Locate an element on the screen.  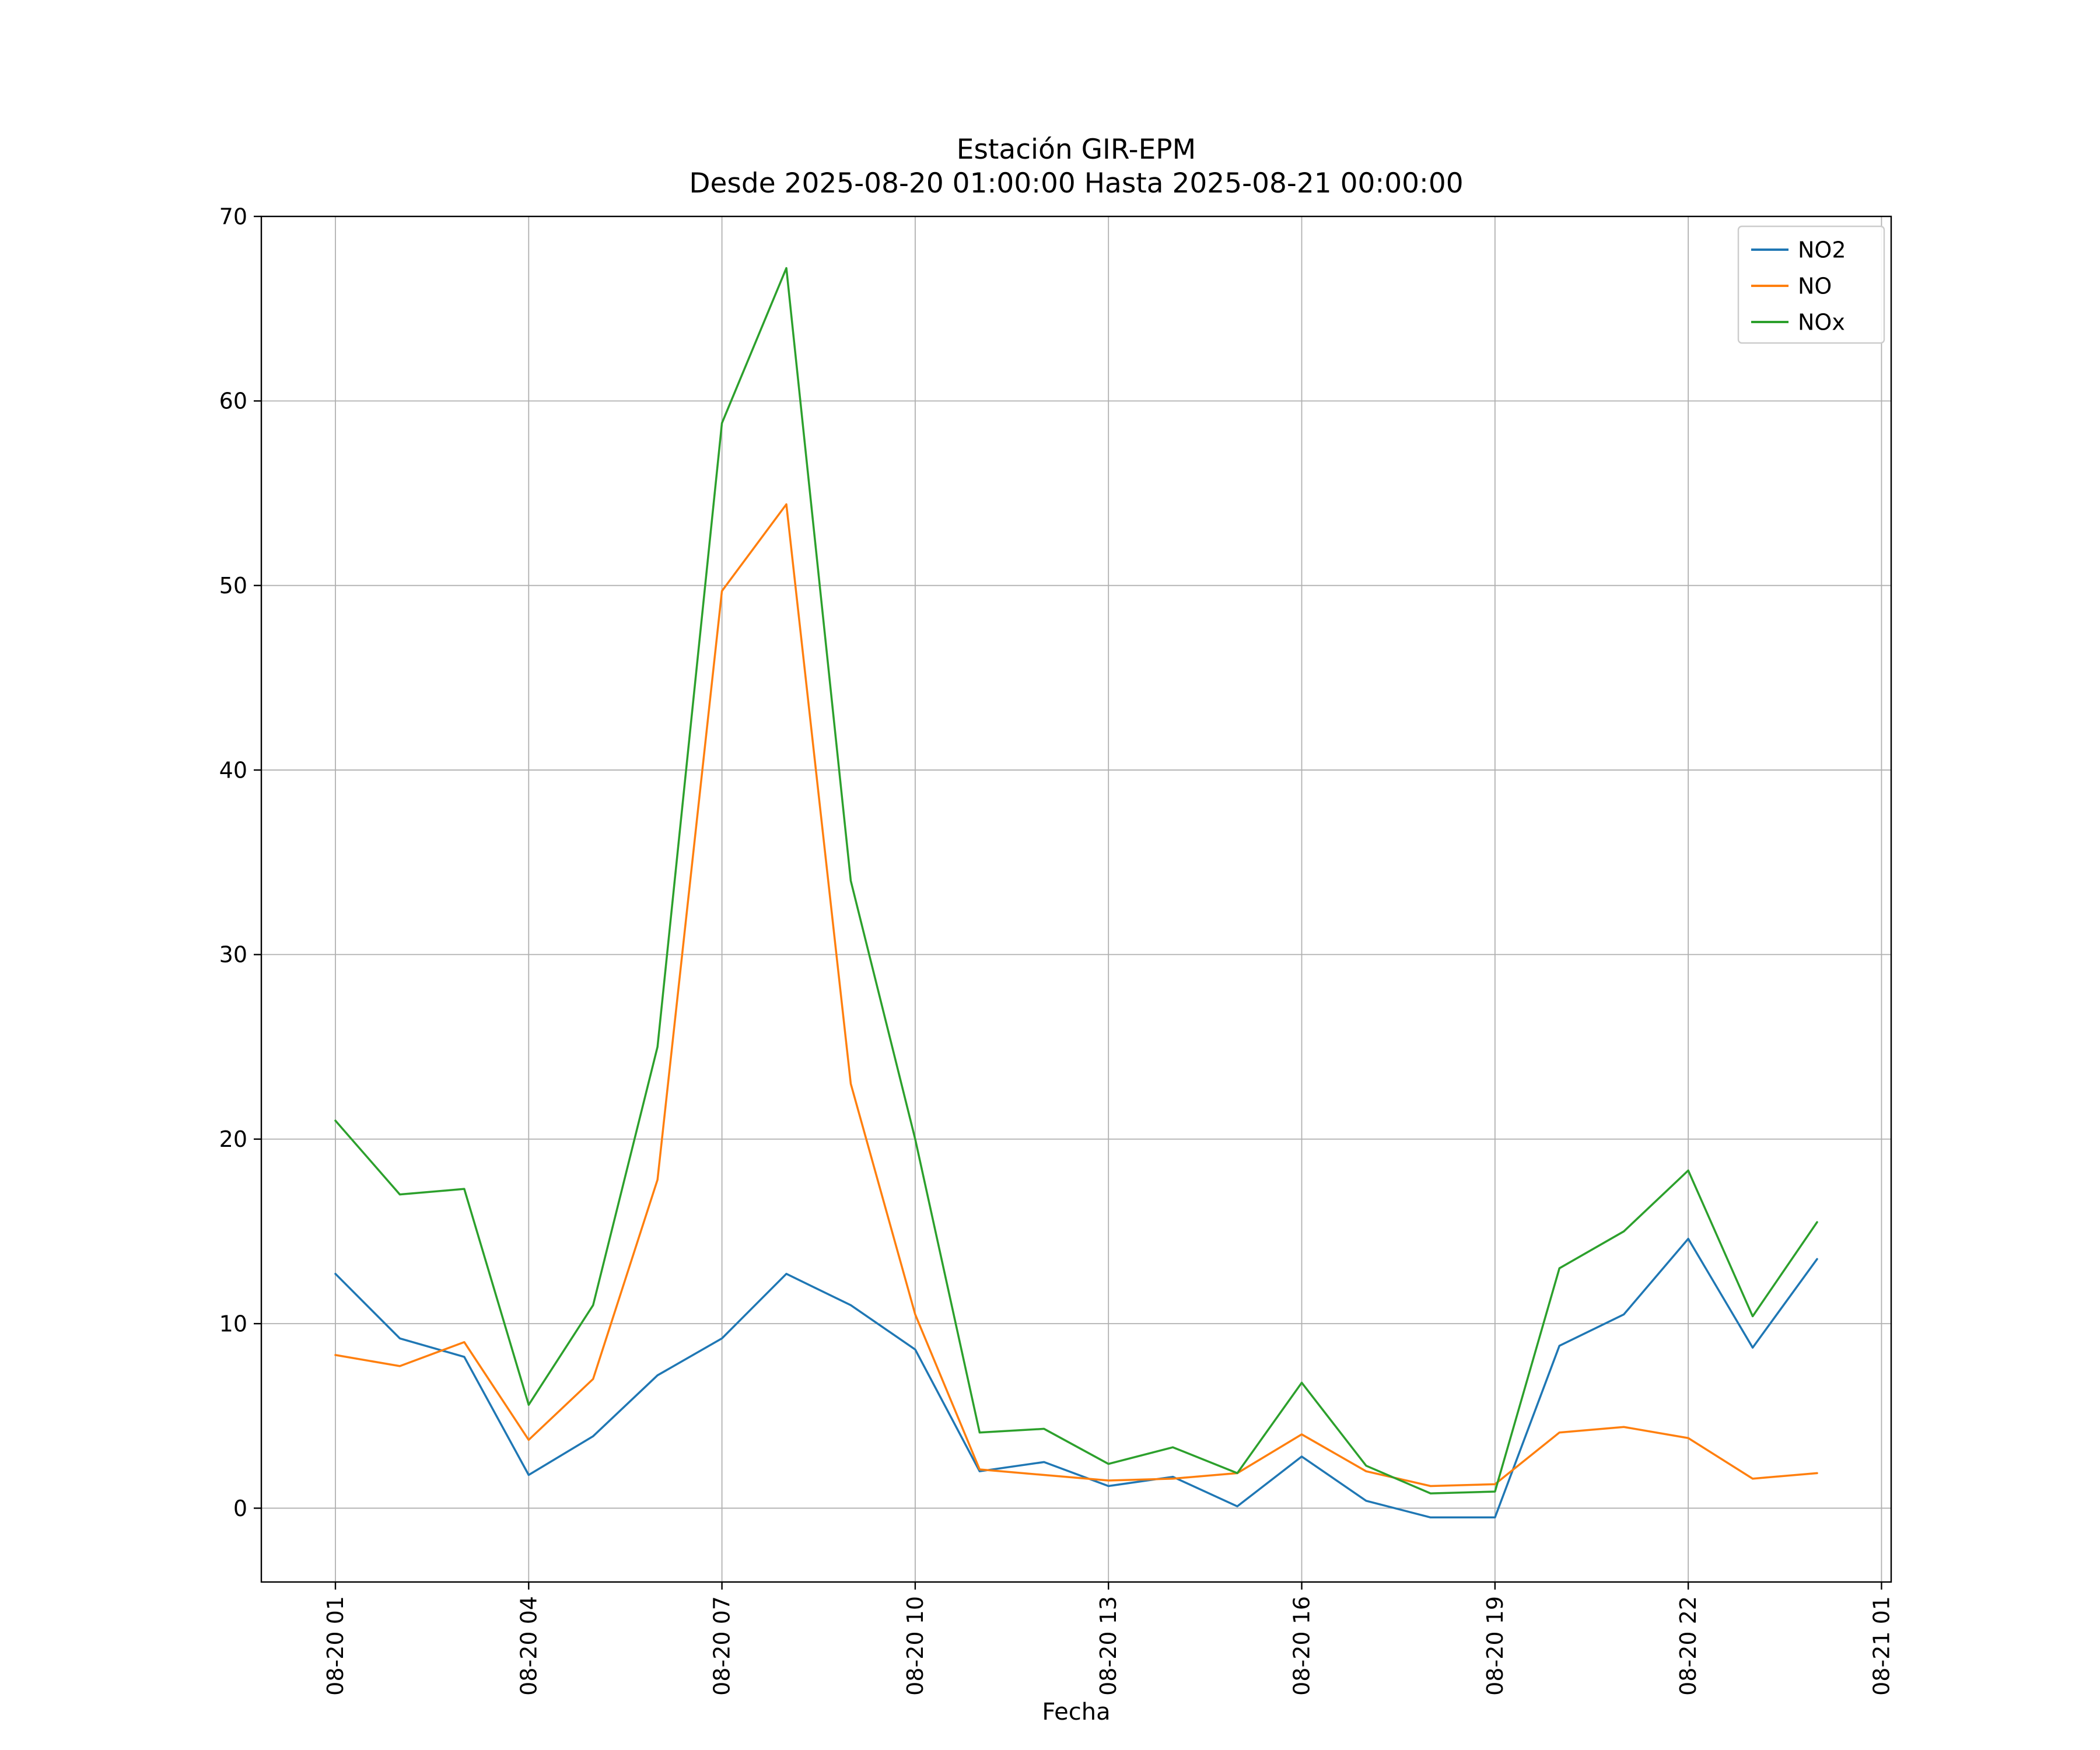
series-line-NO2 is located at coordinates (1076, 1378).